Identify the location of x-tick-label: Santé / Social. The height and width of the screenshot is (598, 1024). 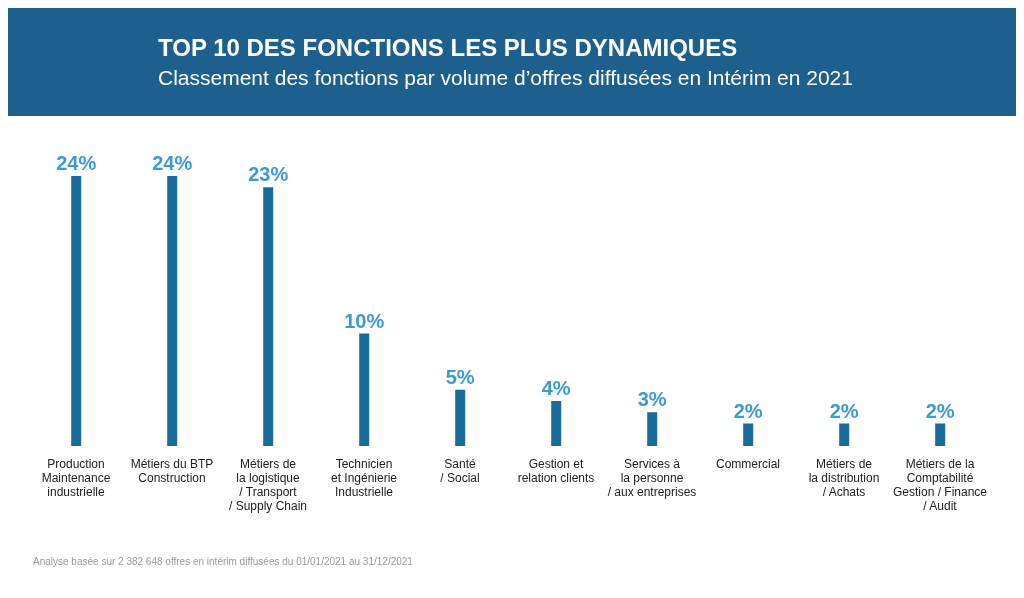
(460, 471).